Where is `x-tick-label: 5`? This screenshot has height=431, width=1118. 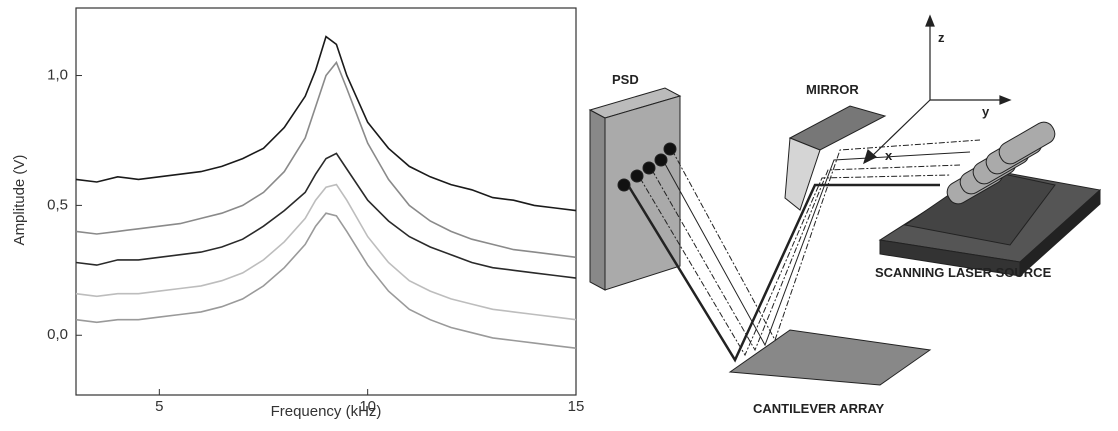 x-tick-label: 5 is located at coordinates (159, 406).